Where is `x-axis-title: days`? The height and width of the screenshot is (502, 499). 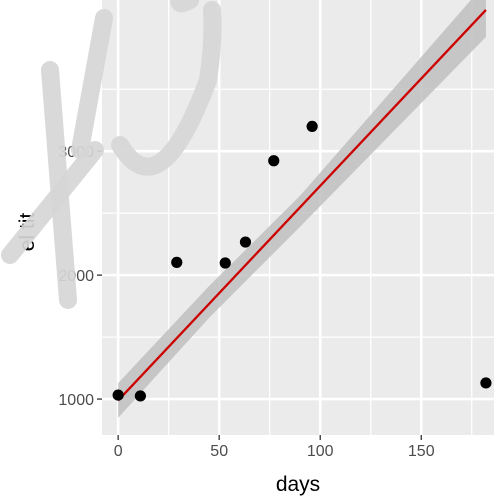 x-axis-title: days is located at coordinates (298, 484).